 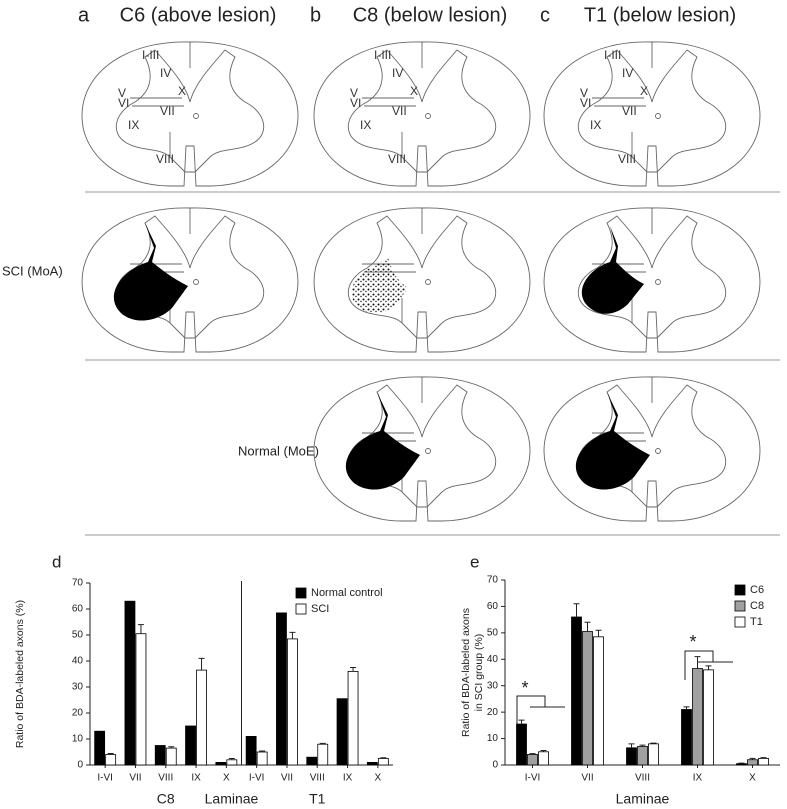 I want to click on y-tick-label: 60, so click(x=493, y=606).